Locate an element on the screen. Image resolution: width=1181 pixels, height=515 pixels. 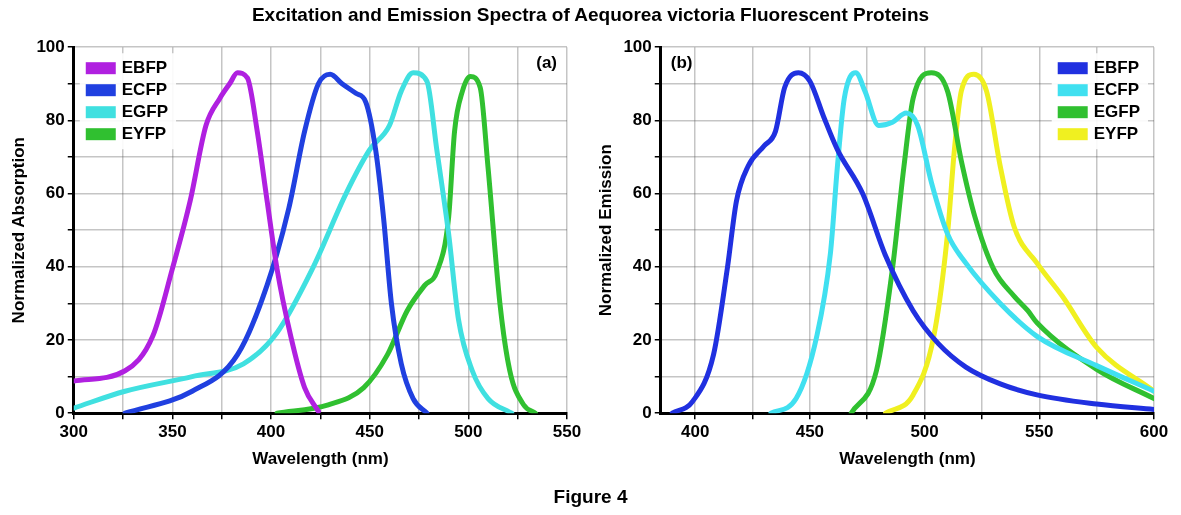
caption: Figure 4 is located at coordinates (590, 497).